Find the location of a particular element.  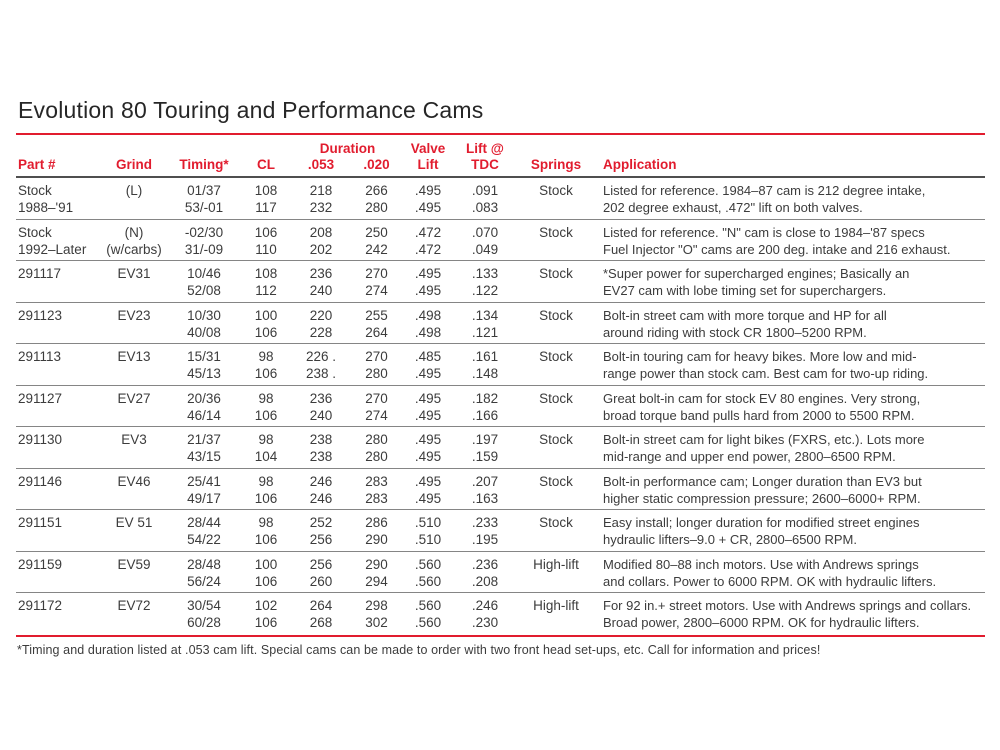

column-header-valve-lift: Lift is located at coordinates (428, 164).